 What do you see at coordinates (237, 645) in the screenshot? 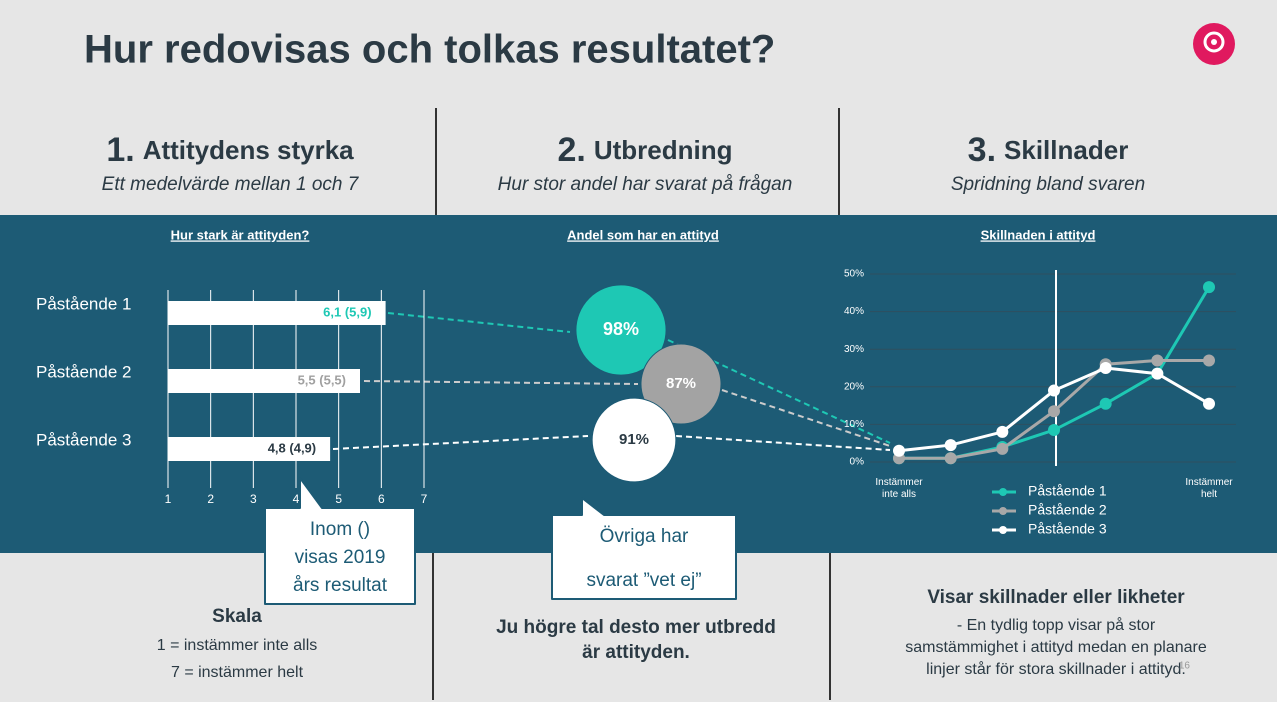
I see `footer-line: 1 = instämmer inte alls` at bounding box center [237, 645].